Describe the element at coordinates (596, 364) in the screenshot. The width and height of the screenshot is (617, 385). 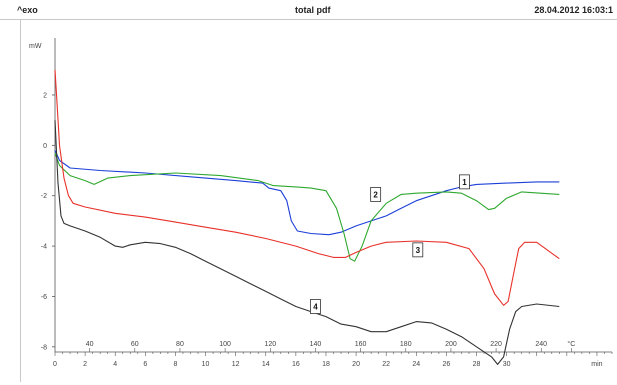
I see `time-tick-label: min` at that location.